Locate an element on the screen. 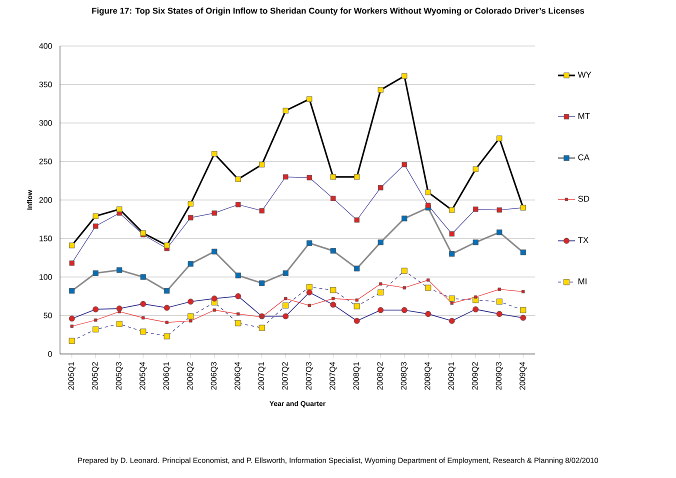 The width and height of the screenshot is (676, 478). legend-label: MI is located at coordinates (582, 281).